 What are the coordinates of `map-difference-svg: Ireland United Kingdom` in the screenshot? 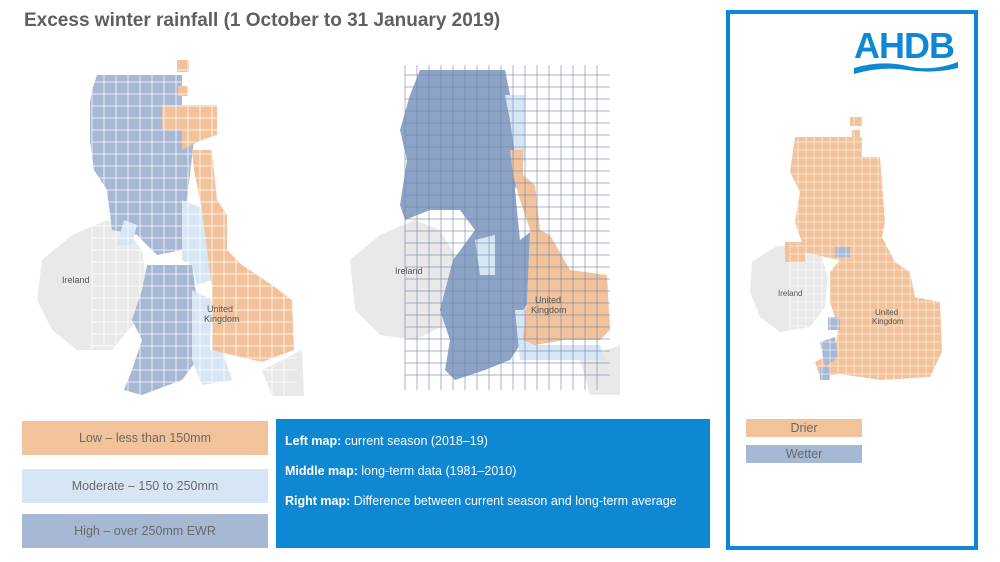 It's located at (847, 249).